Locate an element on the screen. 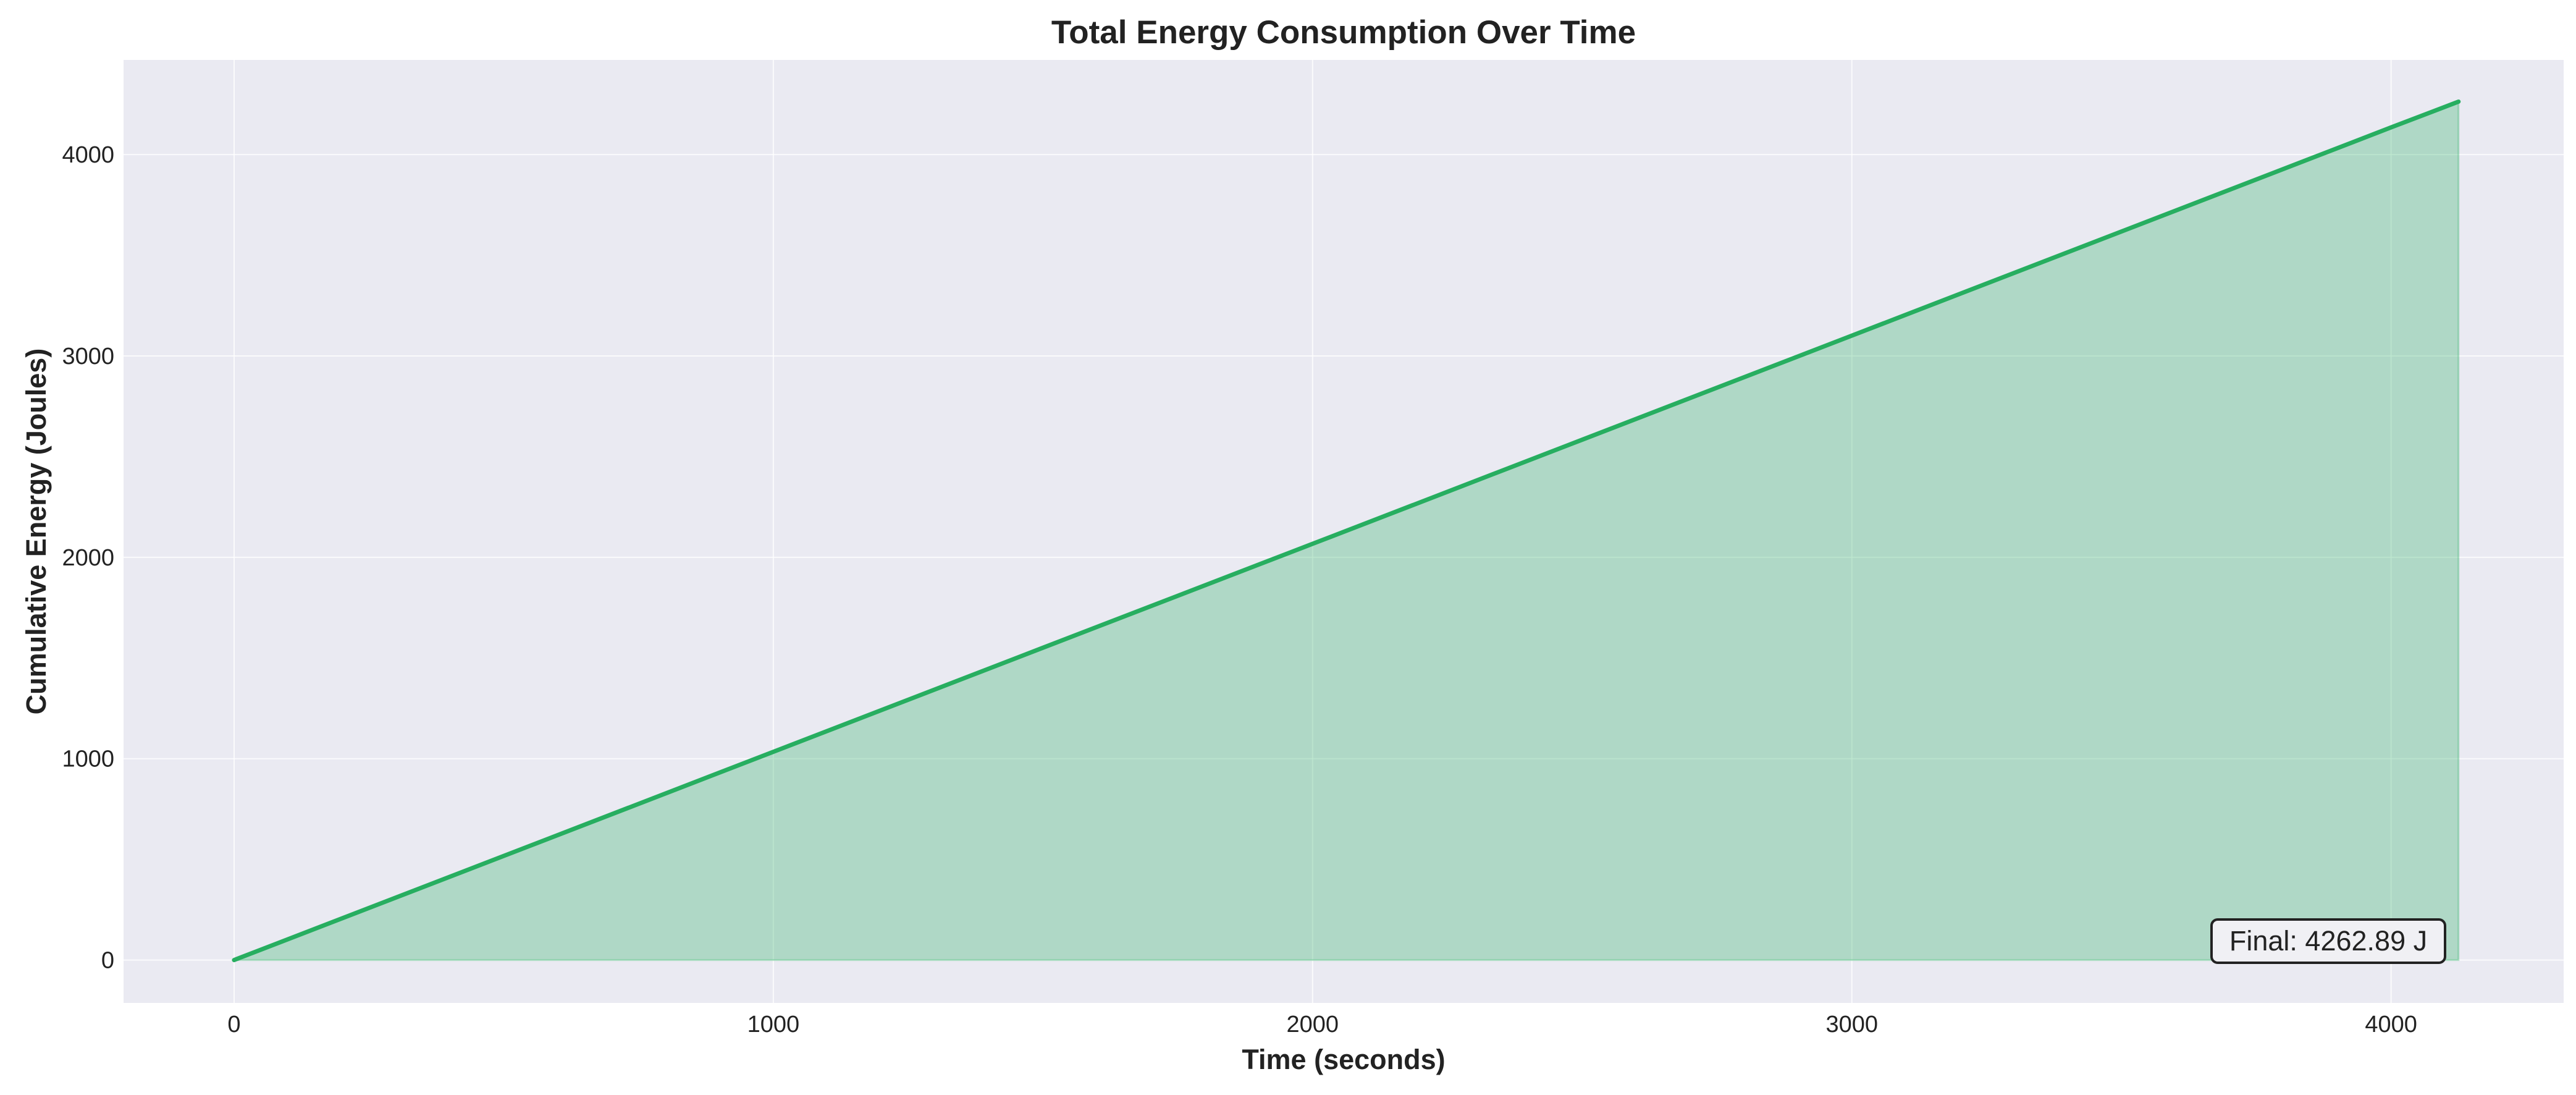 This screenshot has height=1095, width=2576. annotation-box is located at coordinates (2328, 941).